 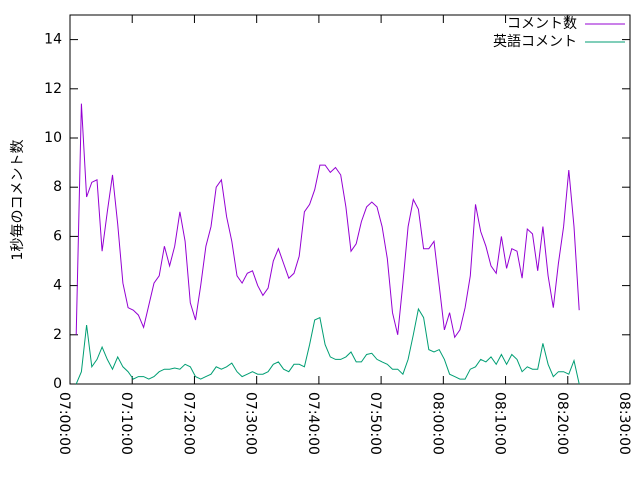 I want to click on x-tick-label: 08:20:00, so click(x=562, y=423).